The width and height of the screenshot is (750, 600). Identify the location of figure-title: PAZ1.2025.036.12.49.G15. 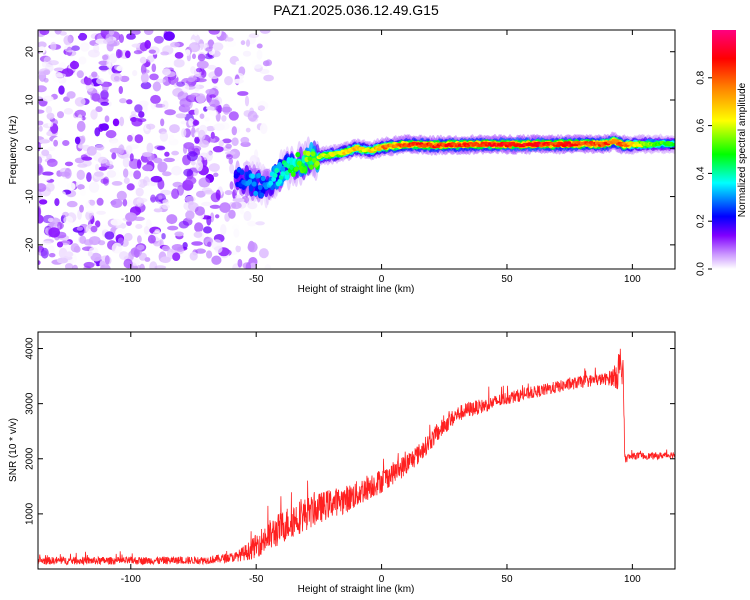
(356, 10).